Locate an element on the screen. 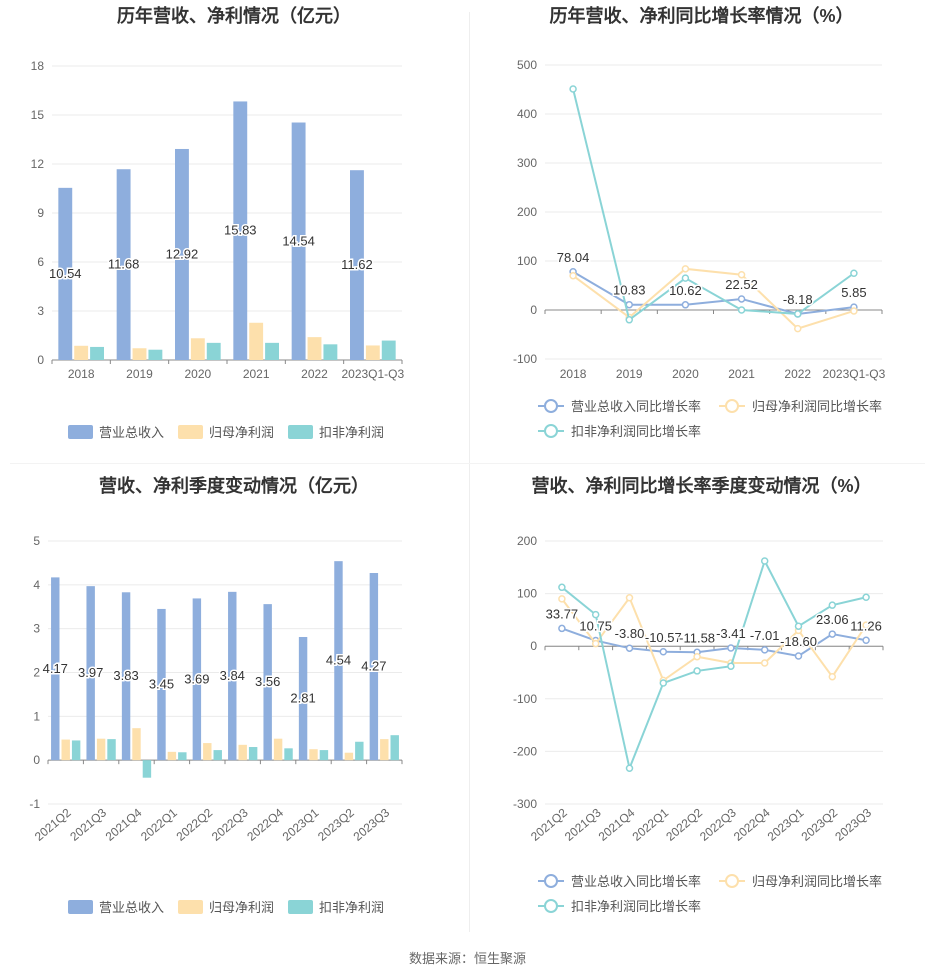  y-tick-label: 9 is located at coordinates (40, 213).